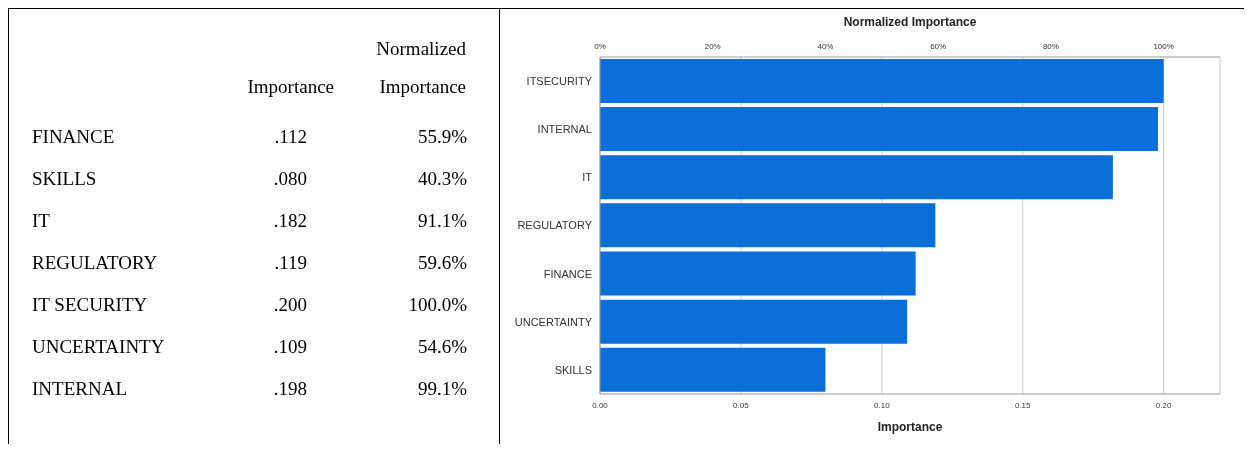 The height and width of the screenshot is (451, 1252). Describe the element at coordinates (1163, 46) in the screenshot. I see `x2-tick-label: 100%` at that location.